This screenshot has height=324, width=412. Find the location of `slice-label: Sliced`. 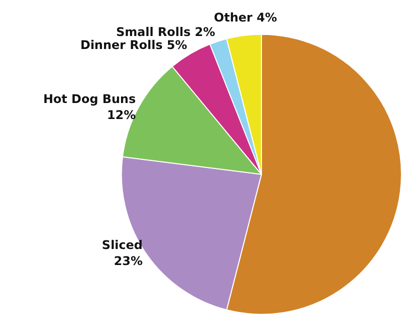

slice-label: Sliced is located at coordinates (122, 245).